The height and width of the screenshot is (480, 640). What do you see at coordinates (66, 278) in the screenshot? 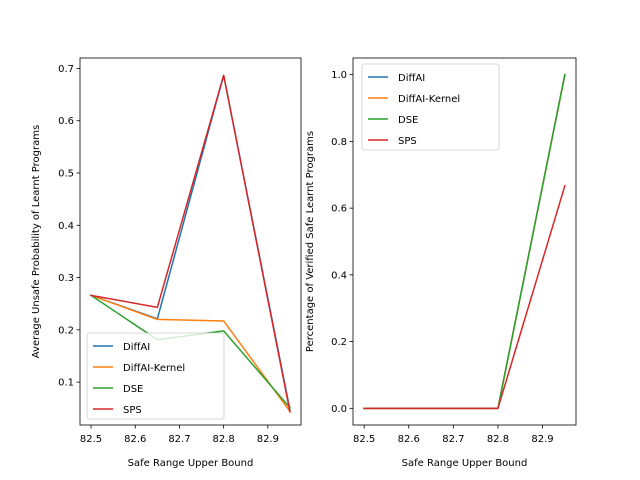
I see `y-tick-label: 0.3` at bounding box center [66, 278].